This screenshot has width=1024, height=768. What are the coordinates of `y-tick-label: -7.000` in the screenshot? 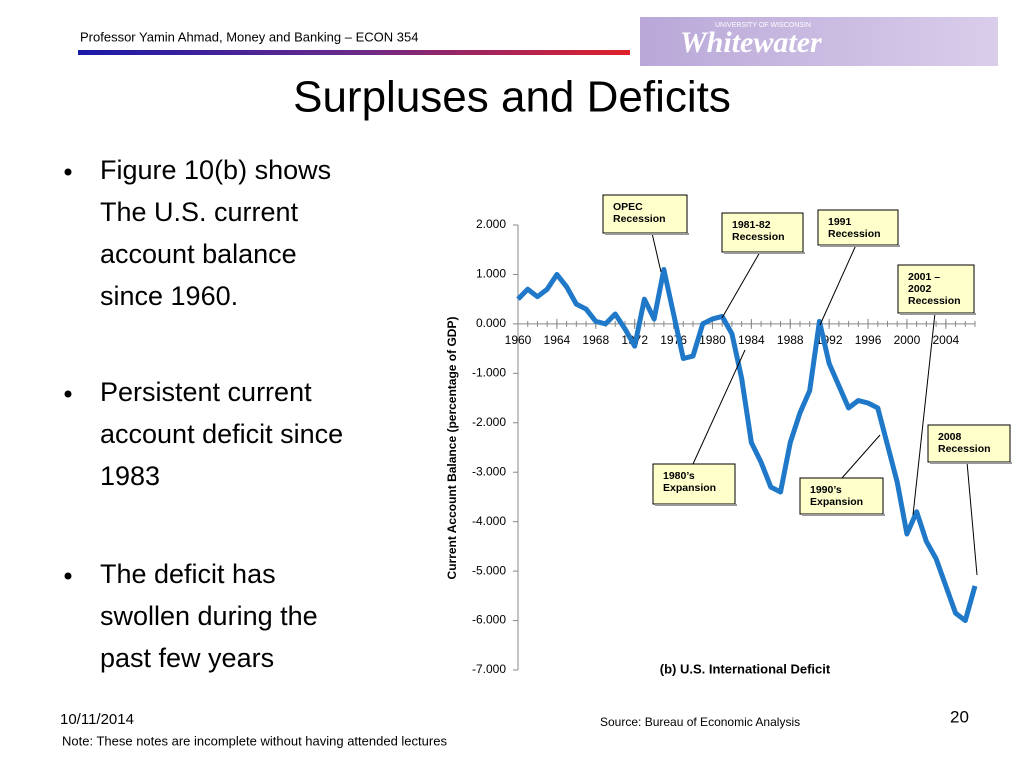 It's located at (489, 669).